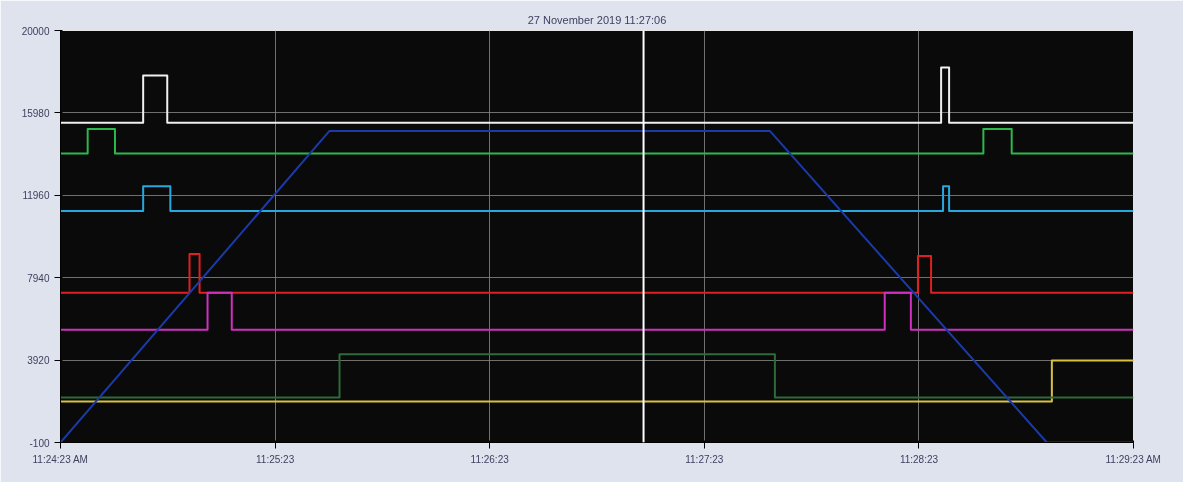 The image size is (1183, 482). Describe the element at coordinates (490, 459) in the screenshot. I see `x-tick-label: 11:26:23` at that location.